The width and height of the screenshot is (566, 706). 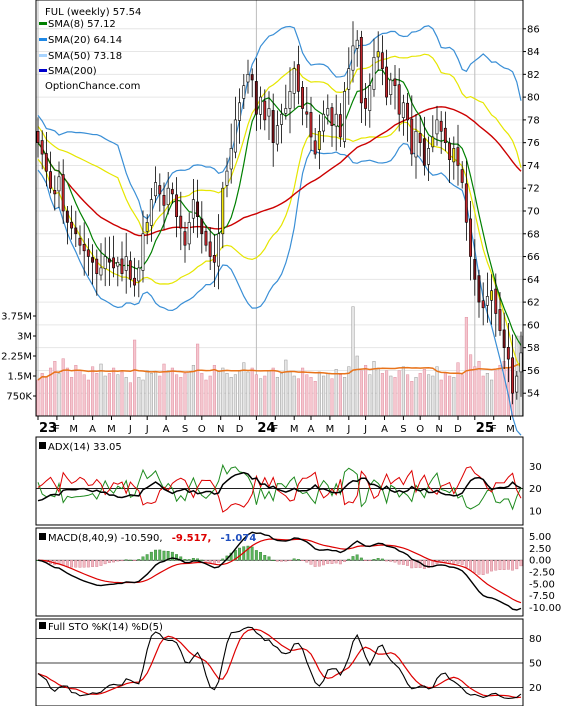 I want to click on time-axis-label: F, so click(x=494, y=429).